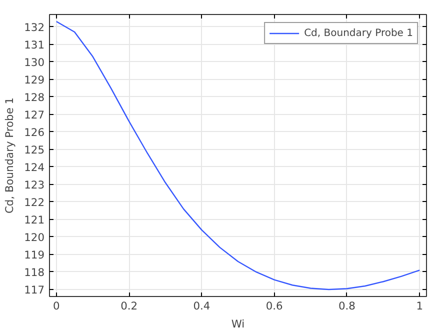 This screenshot has width=438, height=333. I want to click on y-tick-label: 120, so click(34, 237).